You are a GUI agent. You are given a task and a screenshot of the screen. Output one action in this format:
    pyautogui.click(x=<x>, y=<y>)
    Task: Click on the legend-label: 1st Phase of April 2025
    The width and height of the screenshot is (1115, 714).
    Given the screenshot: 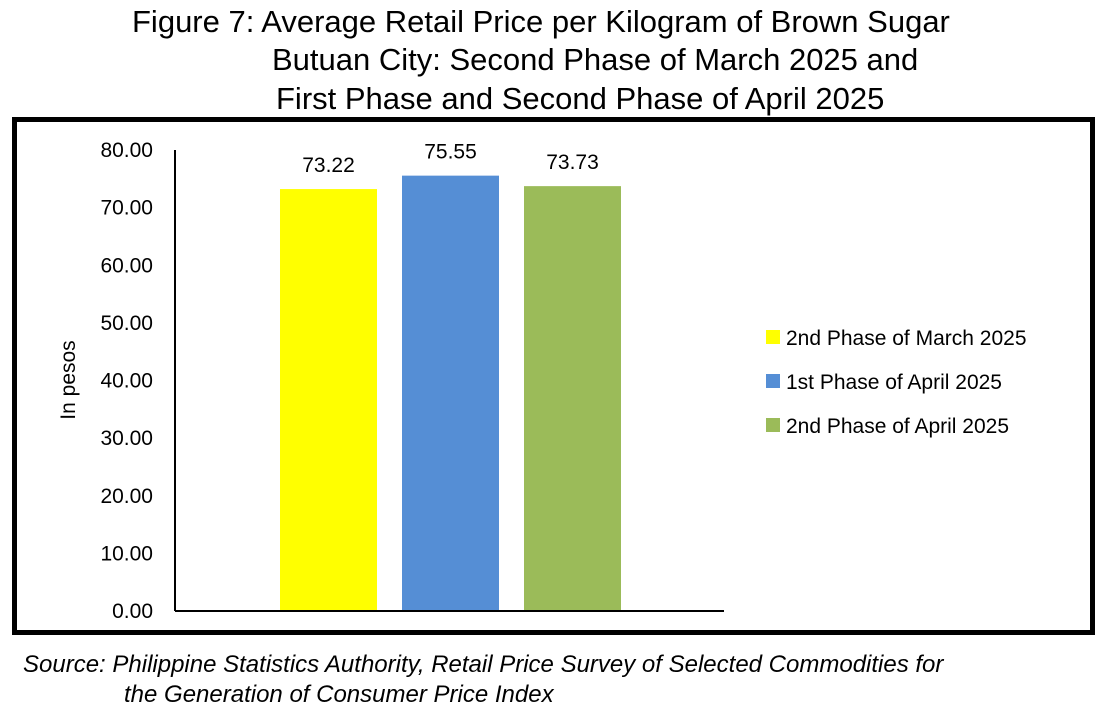 What is the action you would take?
    pyautogui.click(x=894, y=382)
    